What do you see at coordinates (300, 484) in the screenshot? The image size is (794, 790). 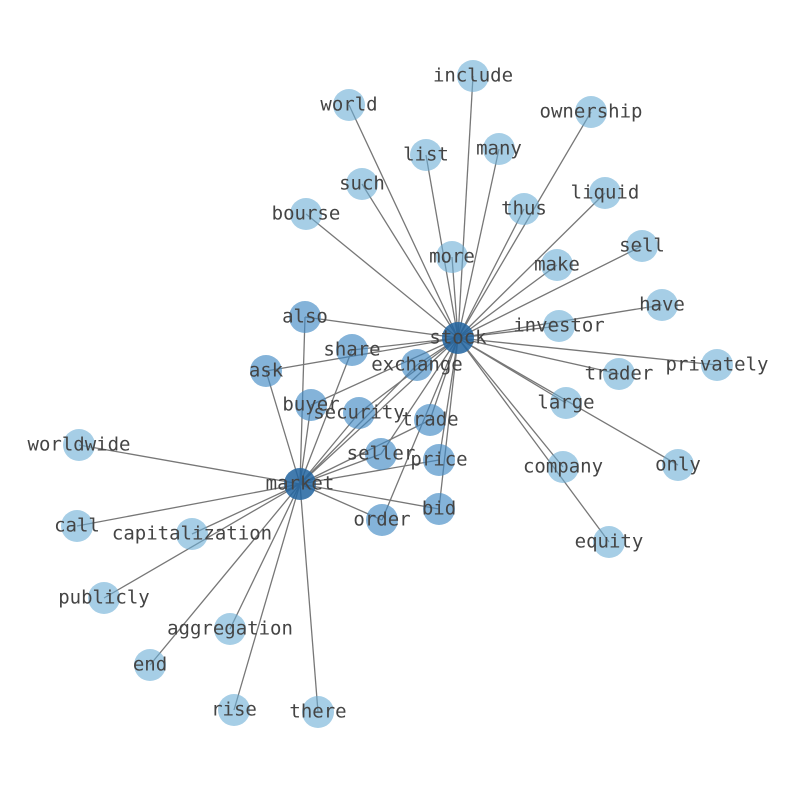 I see `node-label: market` at bounding box center [300, 484].